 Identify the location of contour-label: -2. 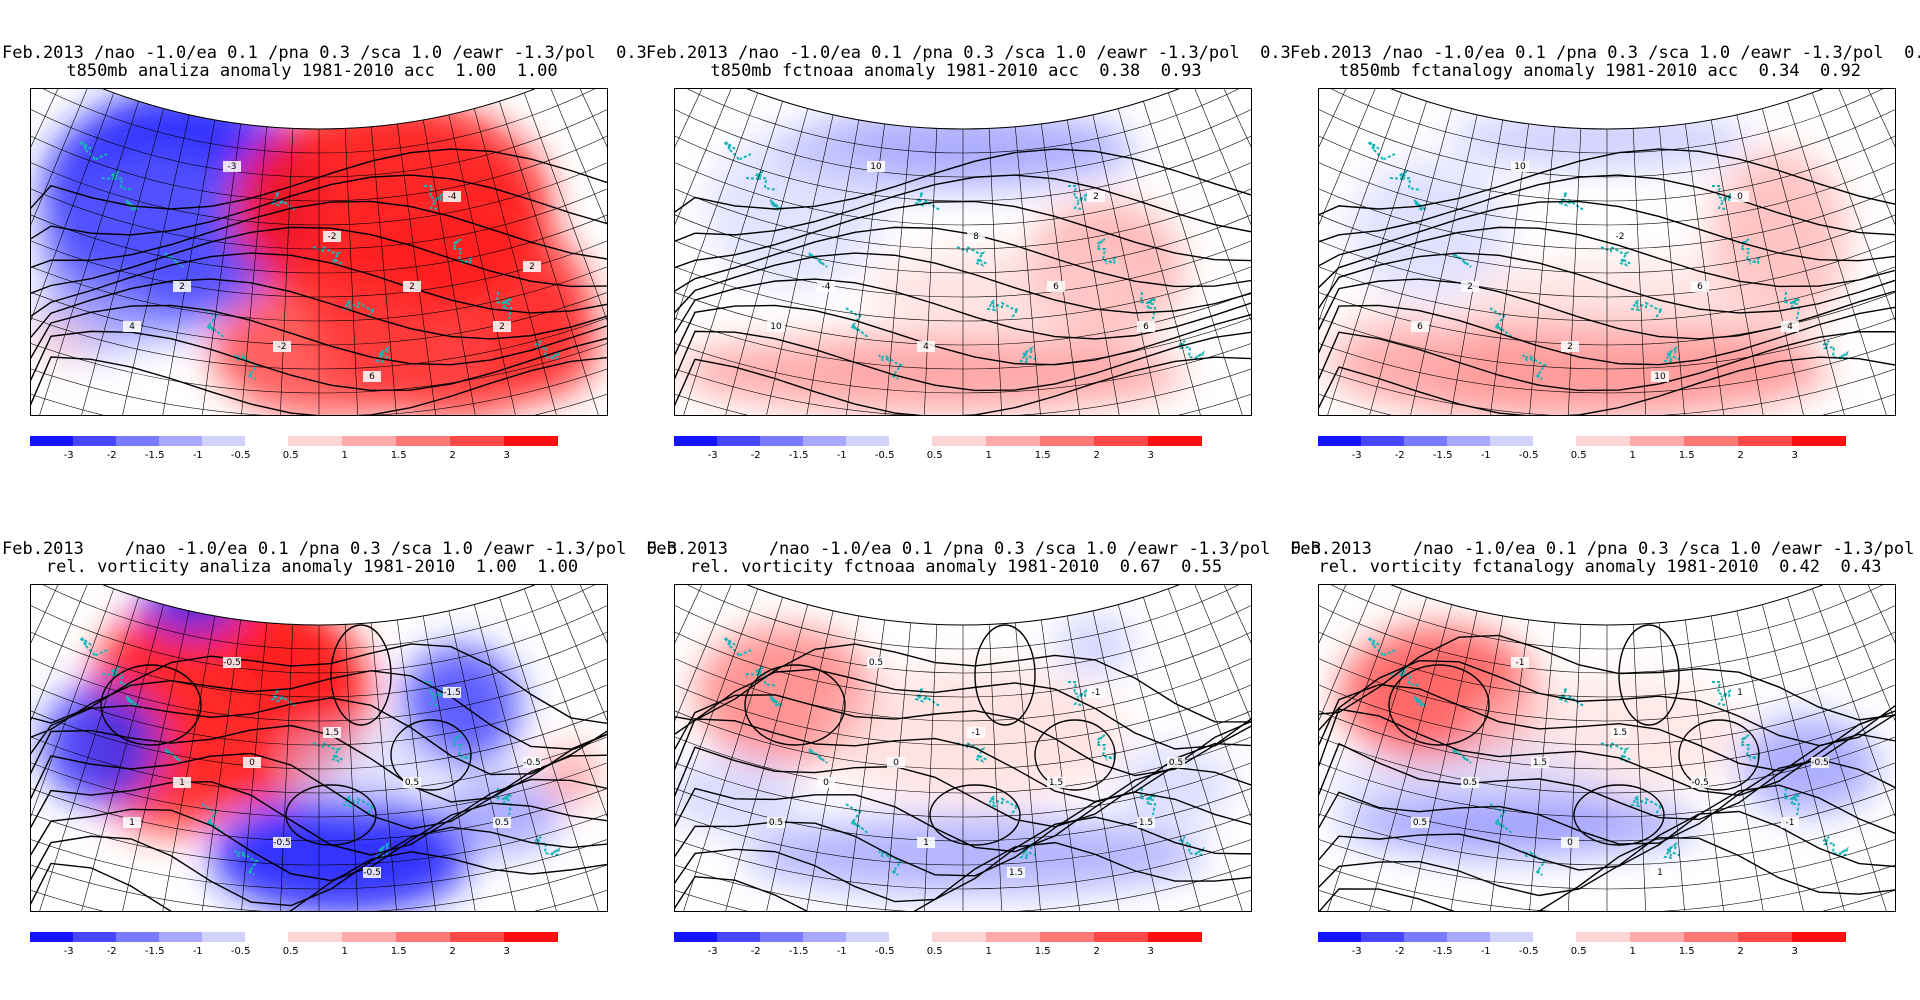
(332, 237).